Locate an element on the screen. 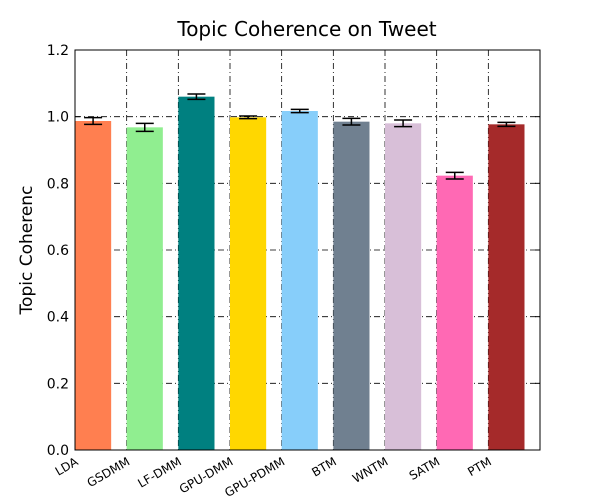 This screenshot has width=600, height=500. y-tick-label: 0.0 is located at coordinates (58, 451).